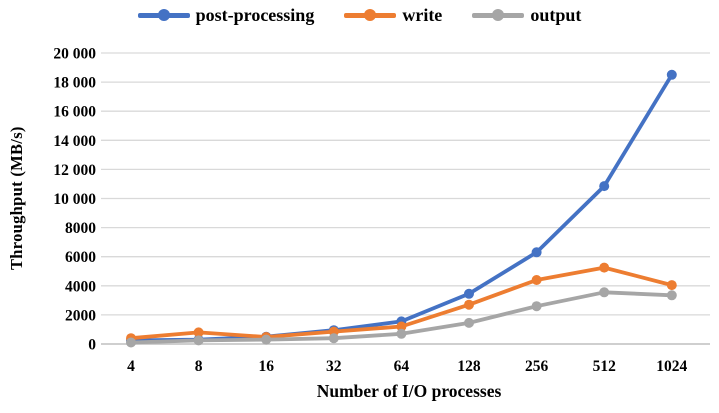 The height and width of the screenshot is (413, 719). What do you see at coordinates (556, 15) in the screenshot?
I see `legend-label: output` at bounding box center [556, 15].